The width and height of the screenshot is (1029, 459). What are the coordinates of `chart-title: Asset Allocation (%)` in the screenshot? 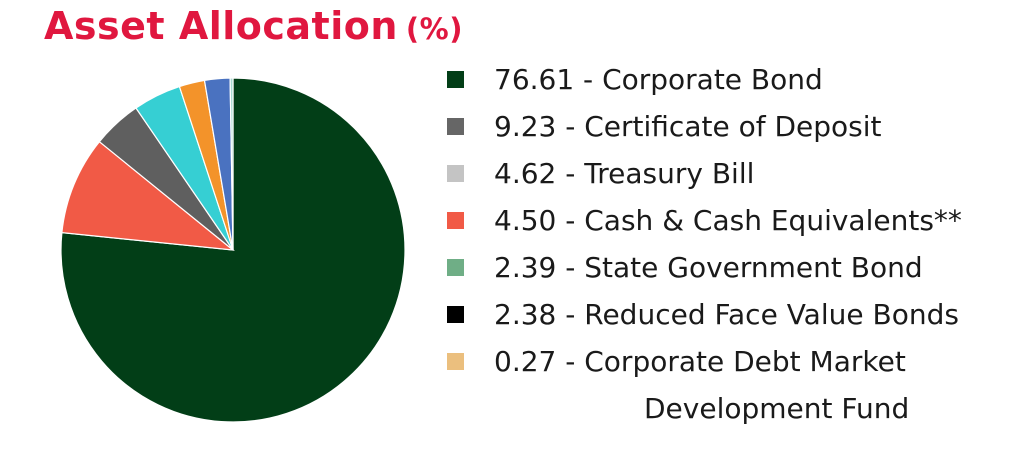 It's located at (253, 27).